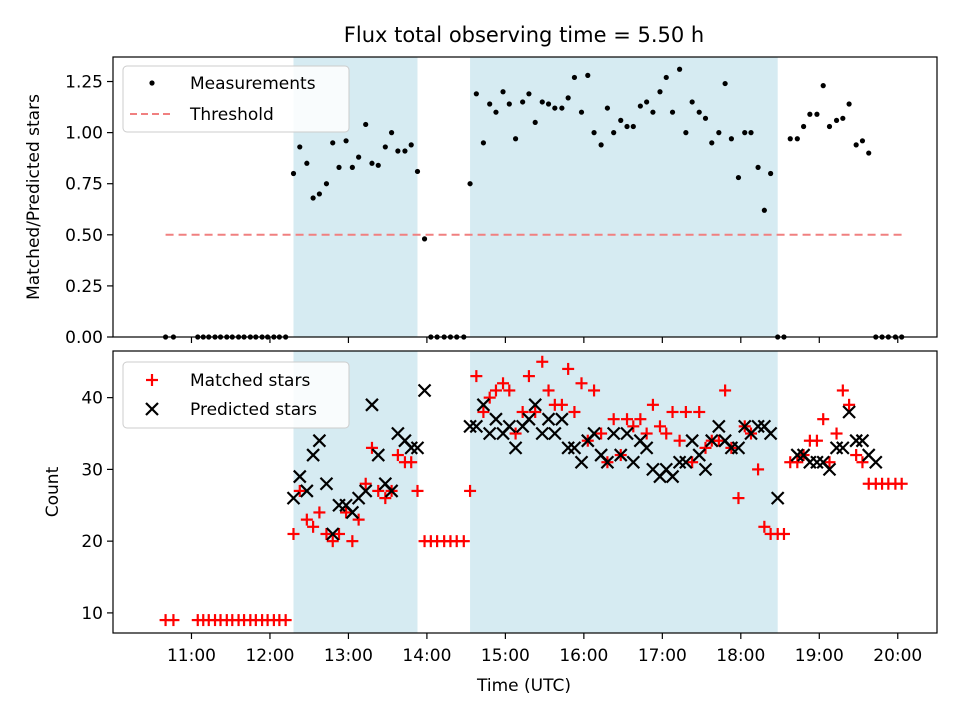  Describe the element at coordinates (84, 338) in the screenshot. I see `y-tick-label: 0.00` at that location.